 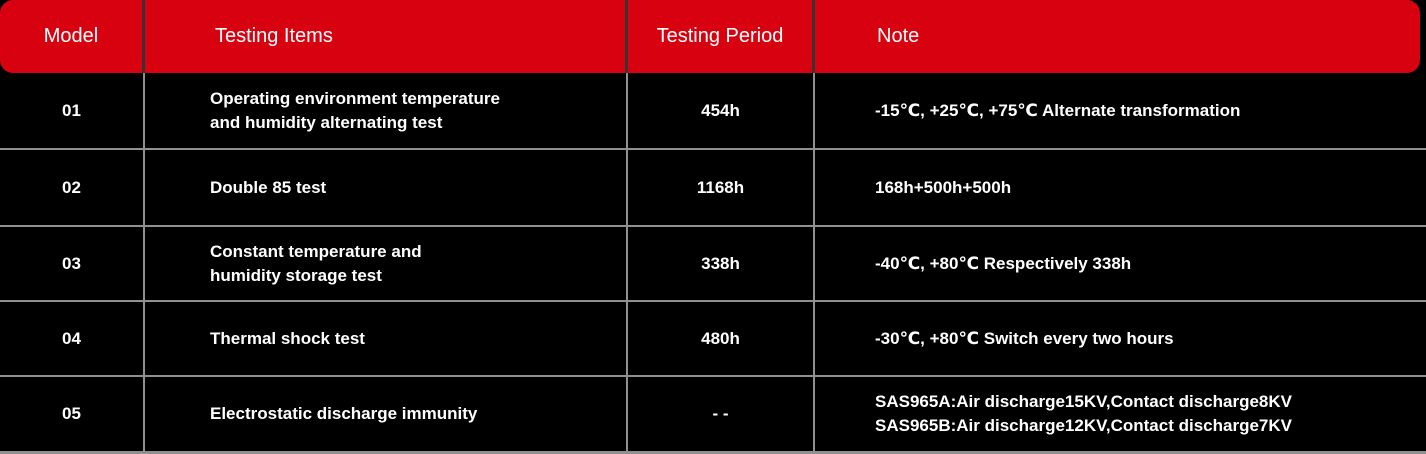 What do you see at coordinates (386, 36) in the screenshot?
I see `header-testing-items: Testing Items` at bounding box center [386, 36].